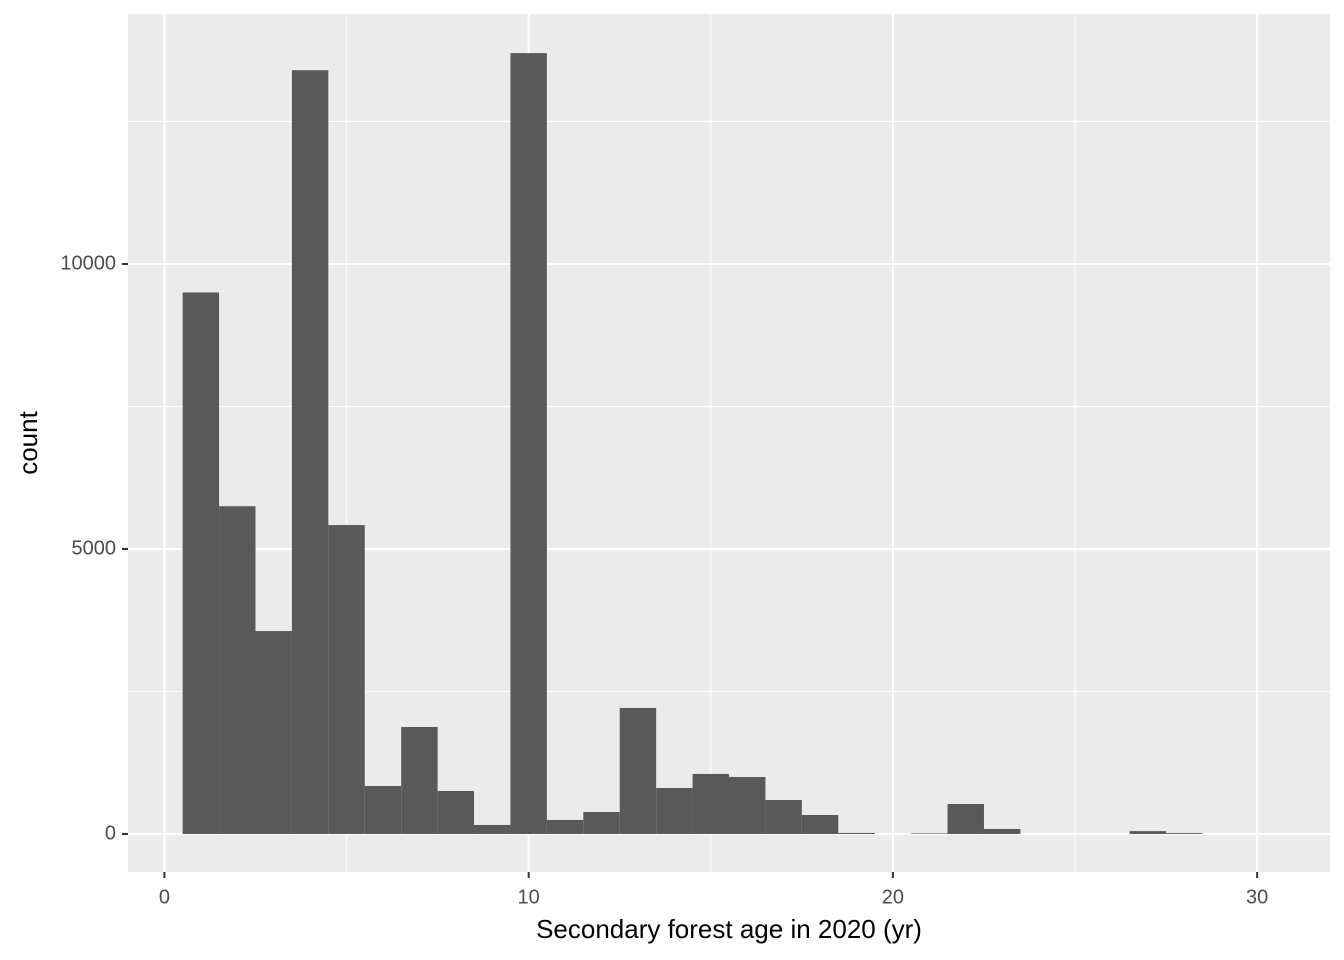 The image size is (1344, 960). Describe the element at coordinates (164, 897) in the screenshot. I see `x-tick-label: 0` at that location.